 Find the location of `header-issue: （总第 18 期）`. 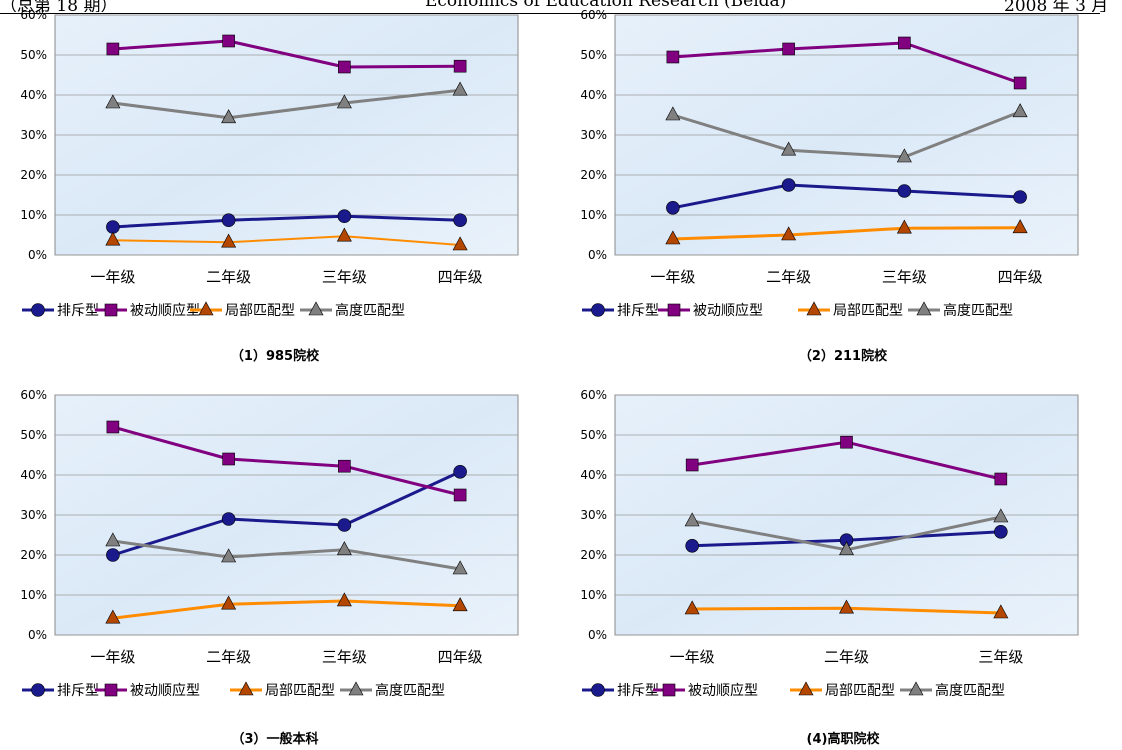

header-issue: （总第 18 期） is located at coordinates (59, 6).